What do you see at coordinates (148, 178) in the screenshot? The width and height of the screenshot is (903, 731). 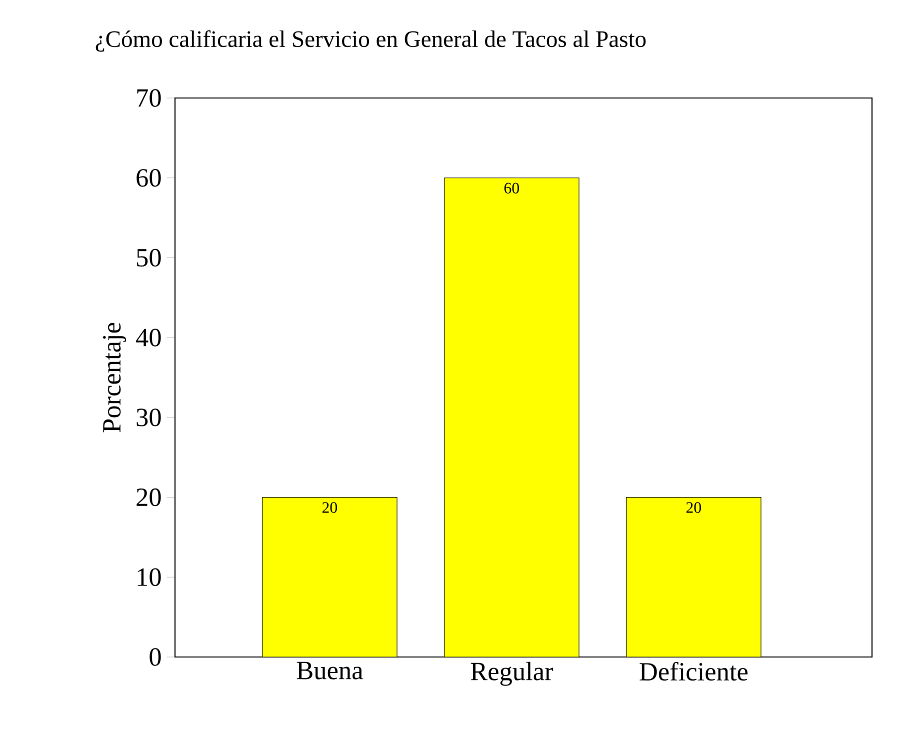 I see `y-tick-label: 60` at bounding box center [148, 178].